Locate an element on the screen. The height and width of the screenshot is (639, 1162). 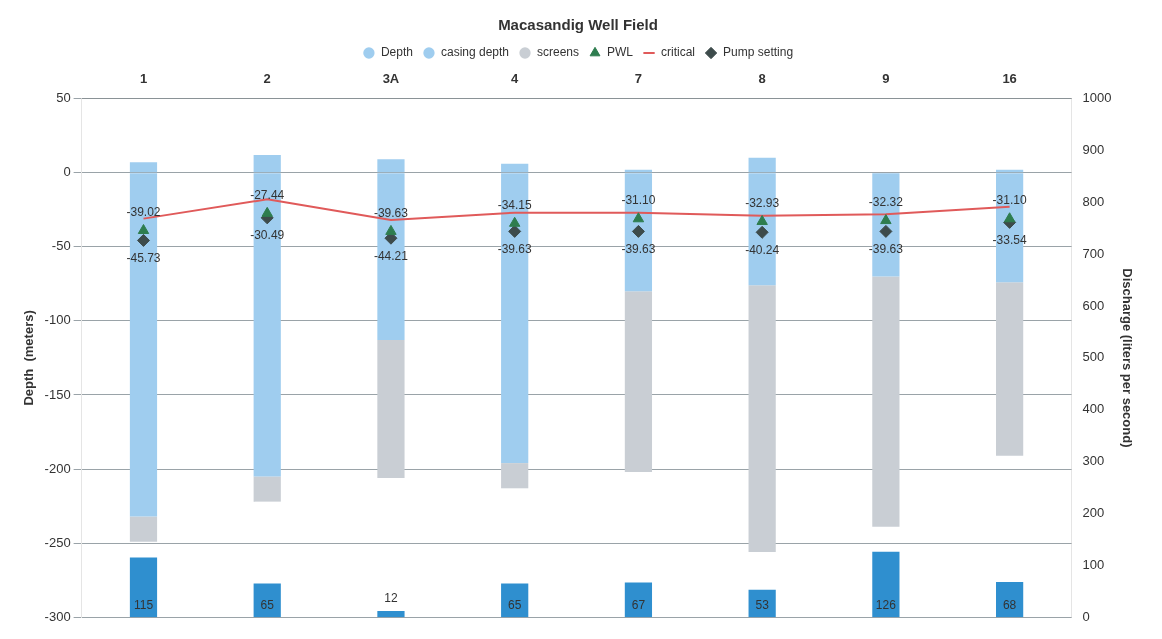
data-label: -34.15 is located at coordinates (515, 204).